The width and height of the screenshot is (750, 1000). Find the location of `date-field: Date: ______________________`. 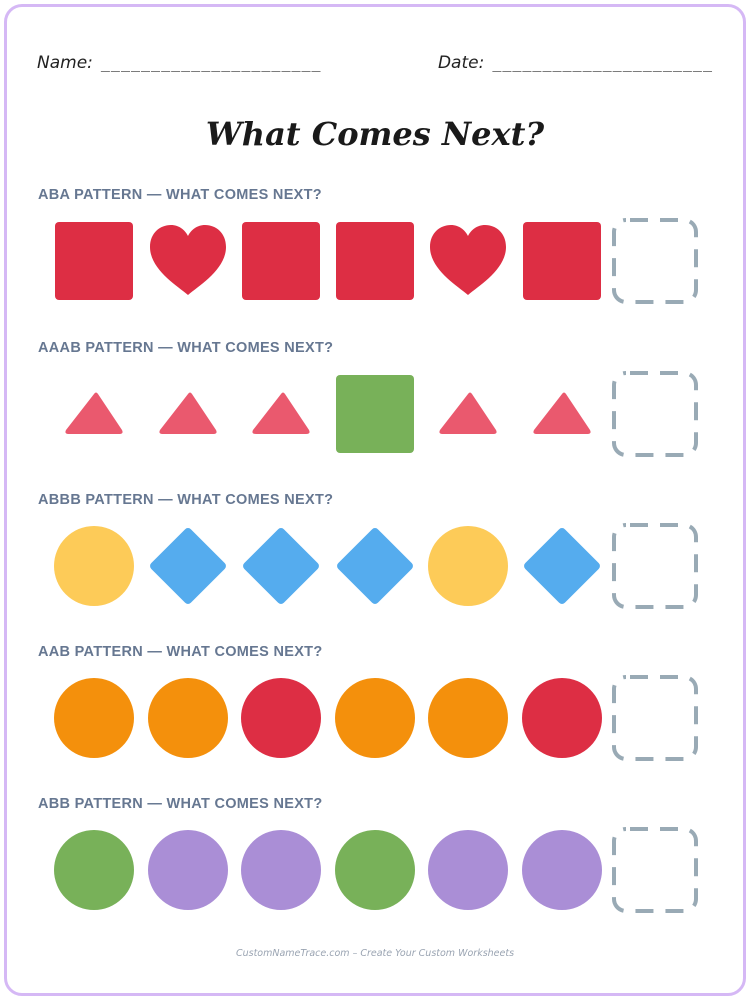

date-field: Date: ______________________ is located at coordinates (575, 63).